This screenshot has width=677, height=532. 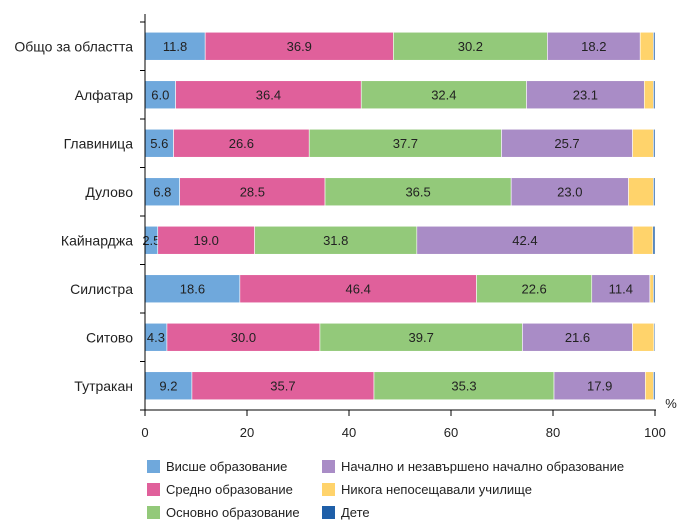 I want to click on data-label: 18.2, so click(x=593, y=46).